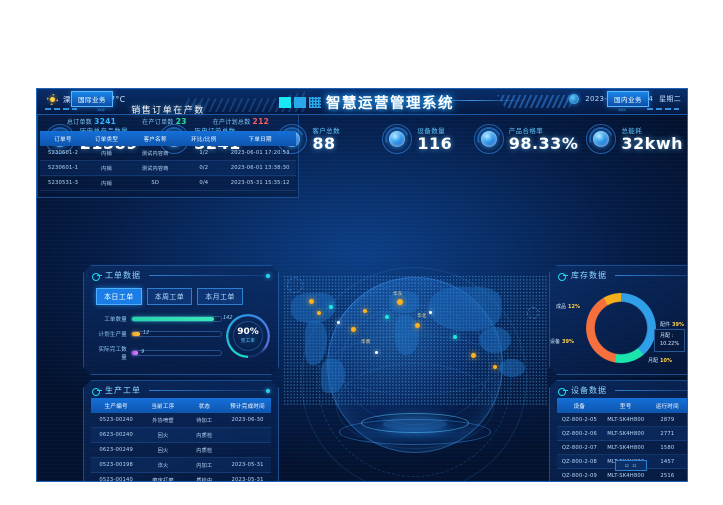  Describe the element at coordinates (579, 434) in the screenshot. I see `table-cell: QZ-800-2-06` at that location.